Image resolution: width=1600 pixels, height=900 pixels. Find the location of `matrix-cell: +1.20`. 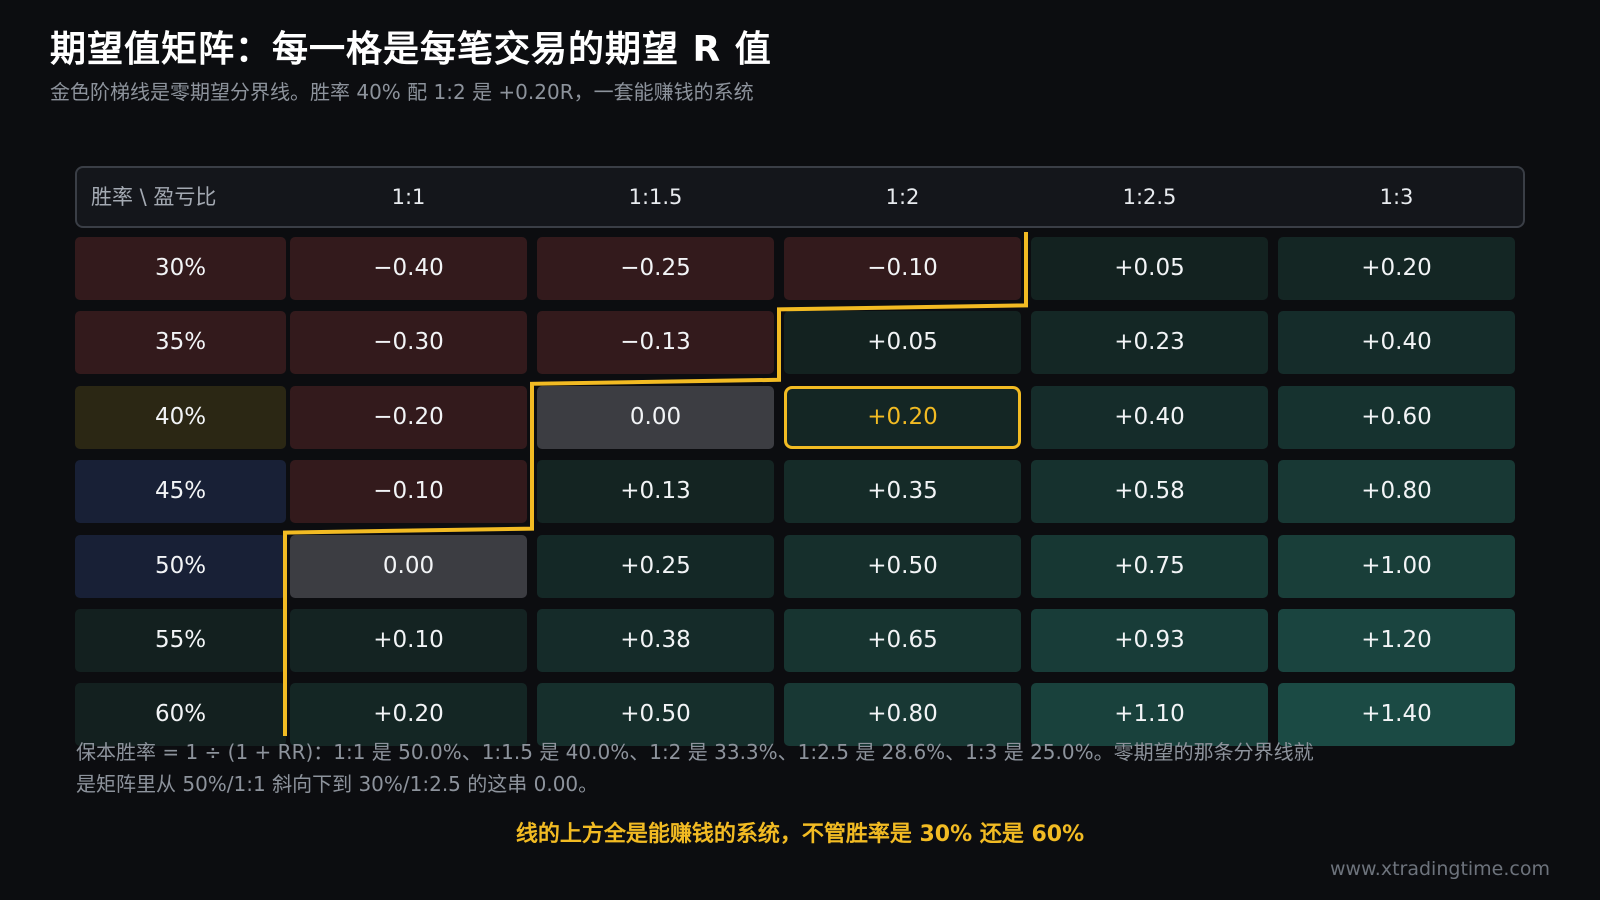

matrix-cell: +1.20 is located at coordinates (1396, 640).